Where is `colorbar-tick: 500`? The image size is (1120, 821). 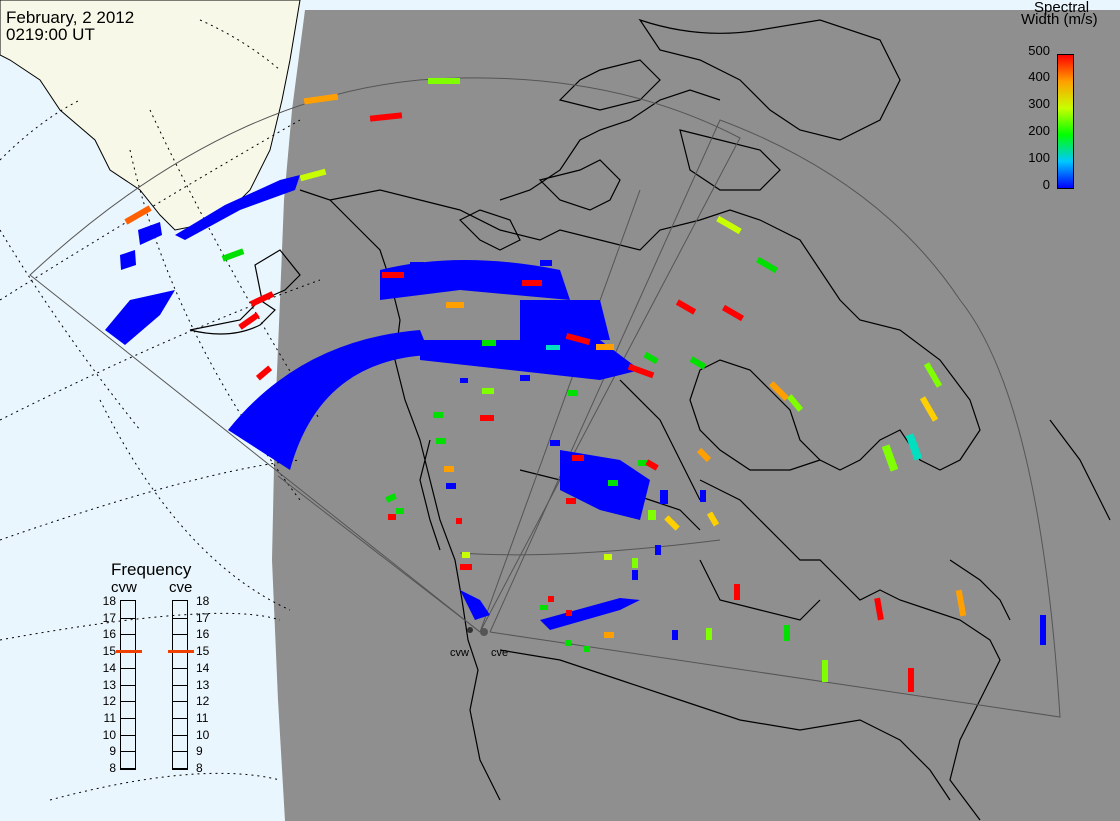
colorbar-tick: 500 is located at coordinates (1039, 50).